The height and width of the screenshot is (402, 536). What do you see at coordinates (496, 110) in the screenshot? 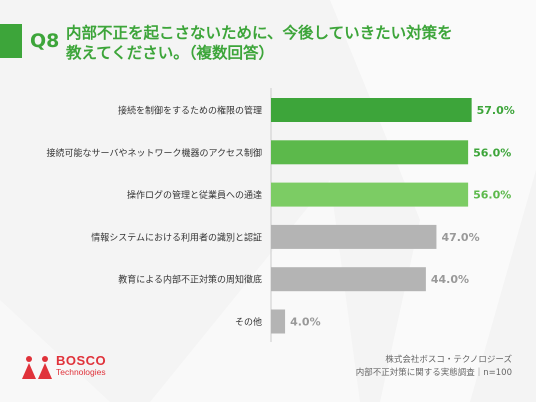
I see `value-label: 57.0%` at bounding box center [496, 110].